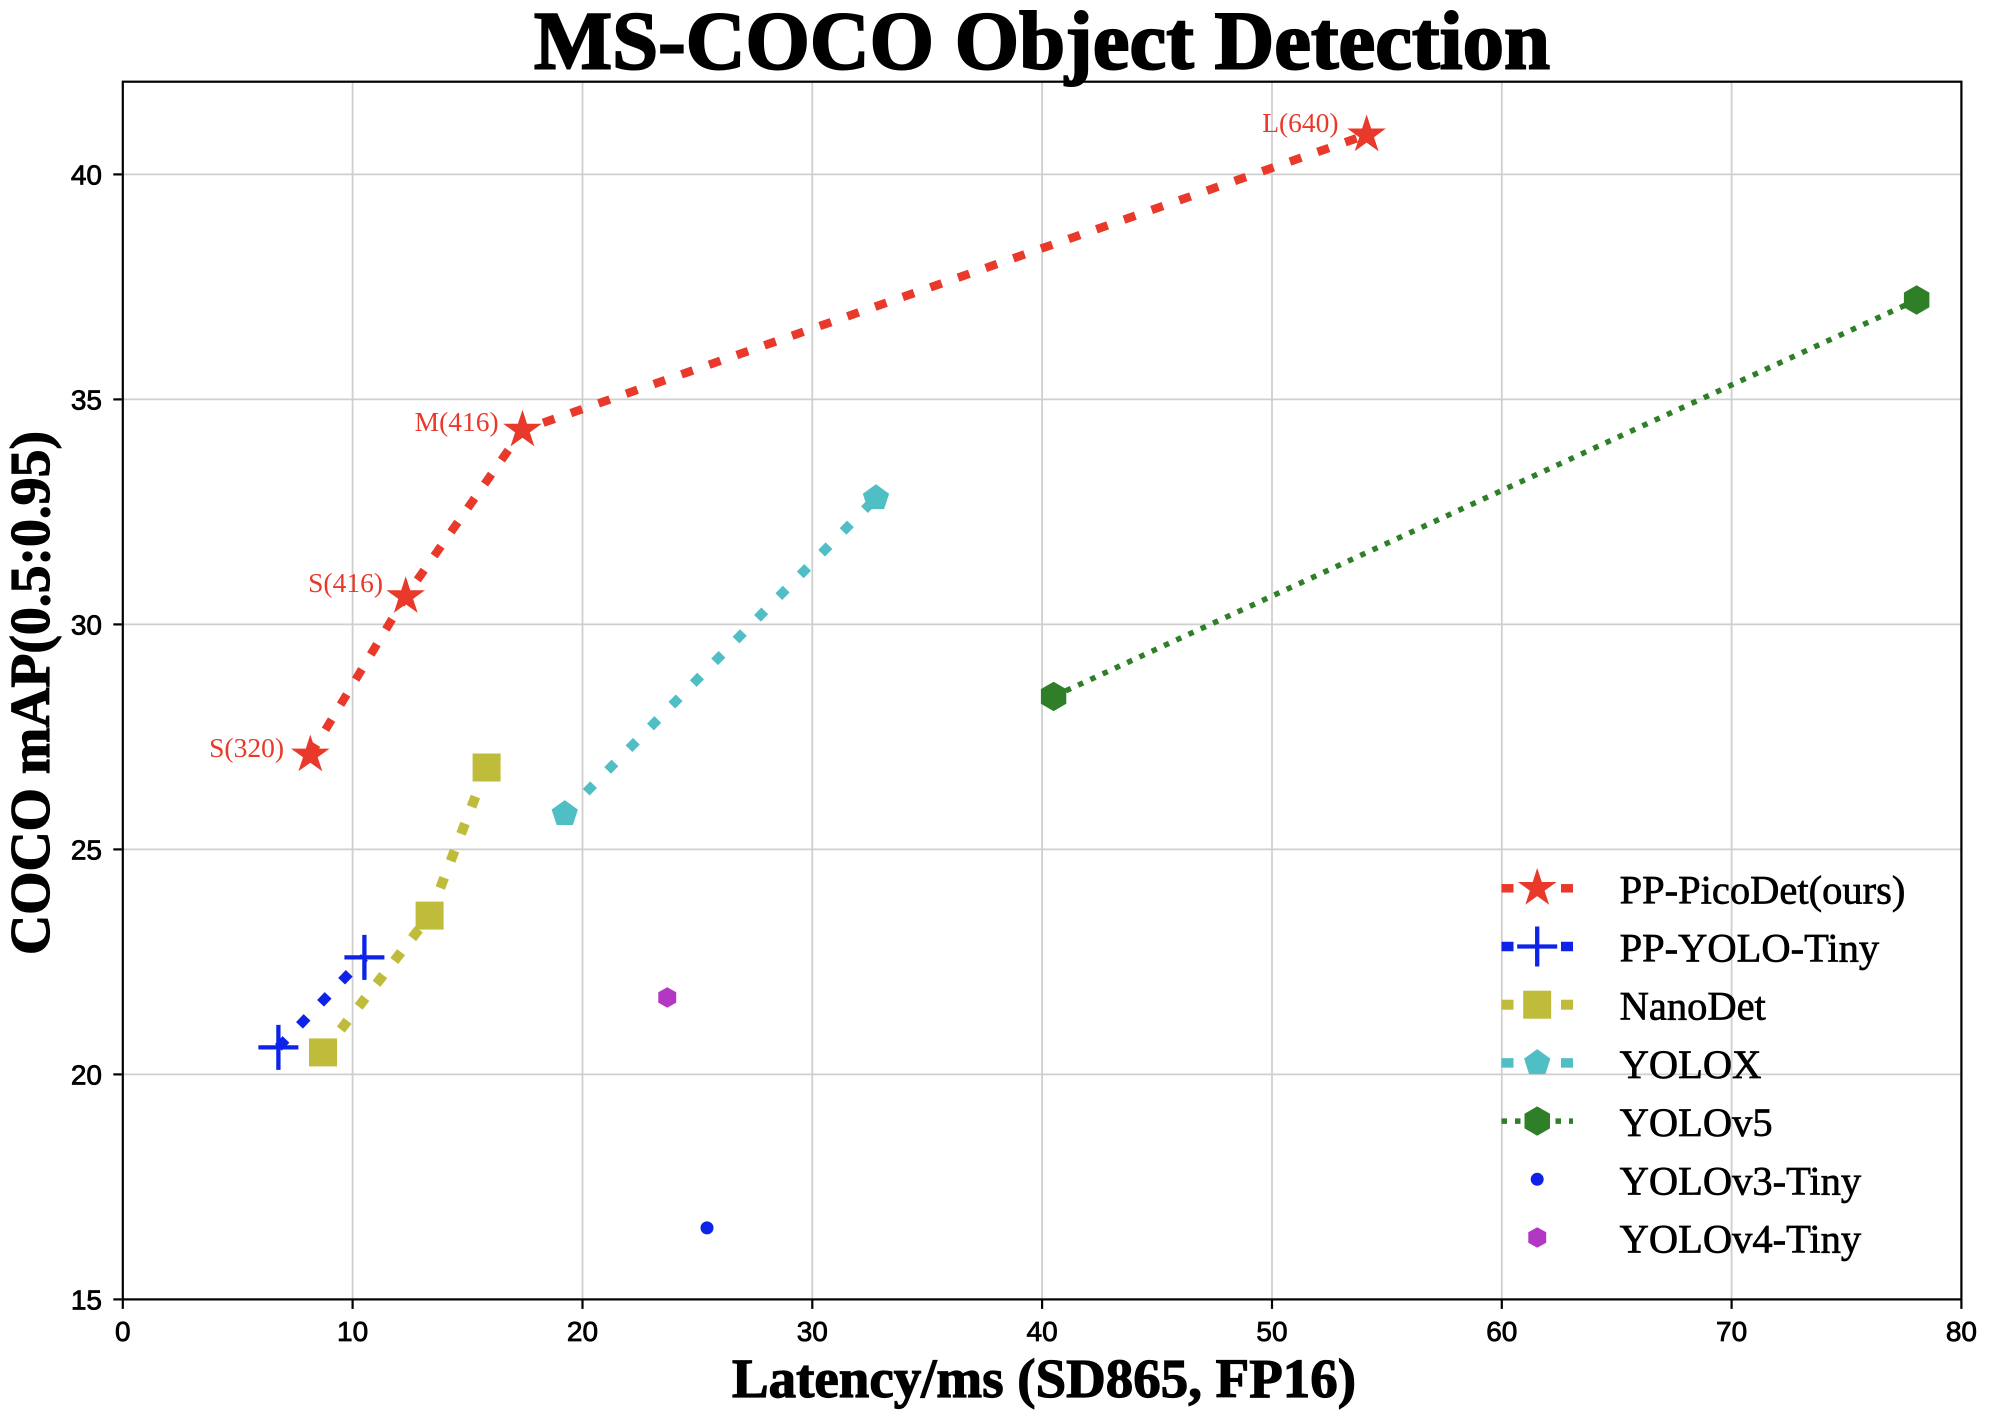 The height and width of the screenshot is (1412, 1992). What do you see at coordinates (352, 1331) in the screenshot?
I see `svg-text: 10` at bounding box center [352, 1331].